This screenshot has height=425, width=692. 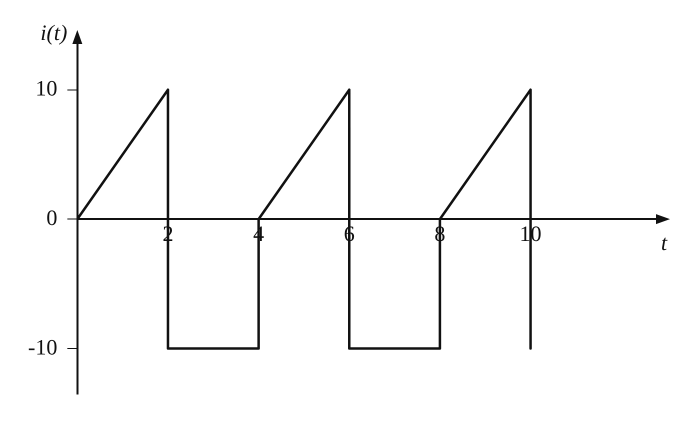 What do you see at coordinates (664, 242) in the screenshot?
I see `x-axis-title: t` at bounding box center [664, 242].